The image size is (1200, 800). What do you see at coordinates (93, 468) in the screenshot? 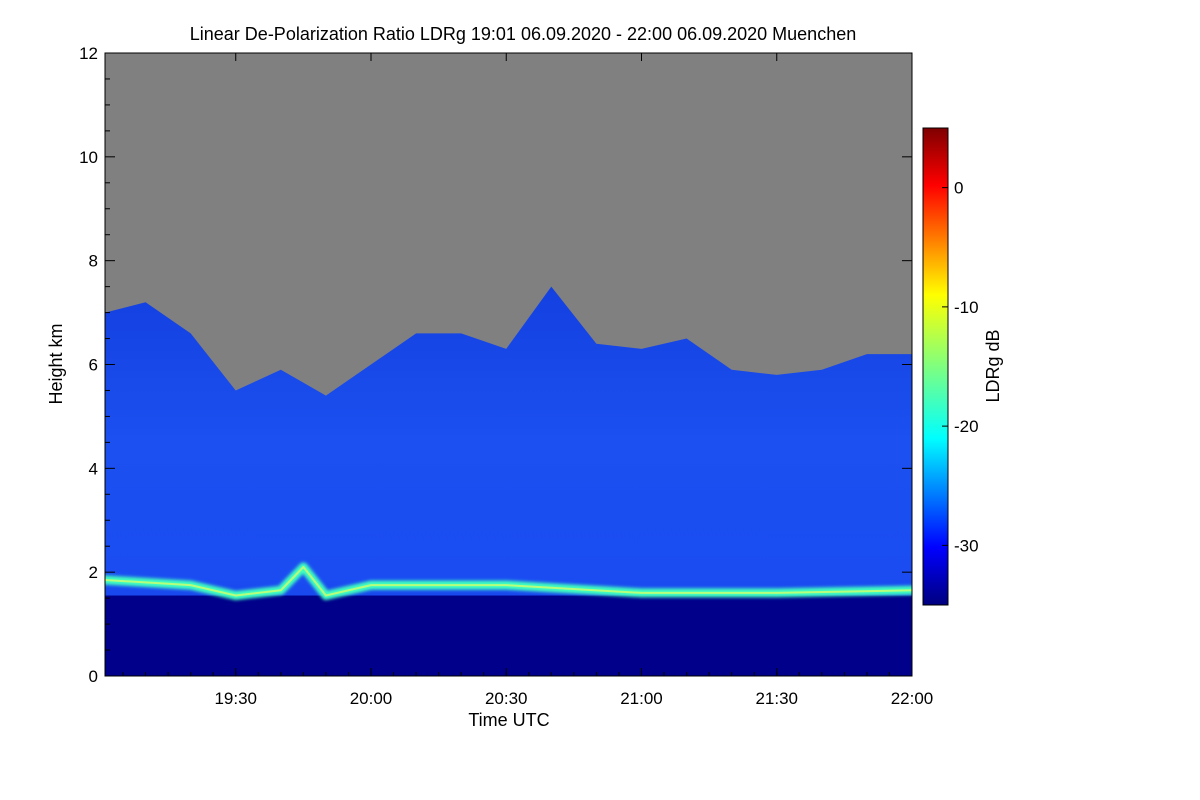
I see `y-tick-label: 4` at bounding box center [93, 468].